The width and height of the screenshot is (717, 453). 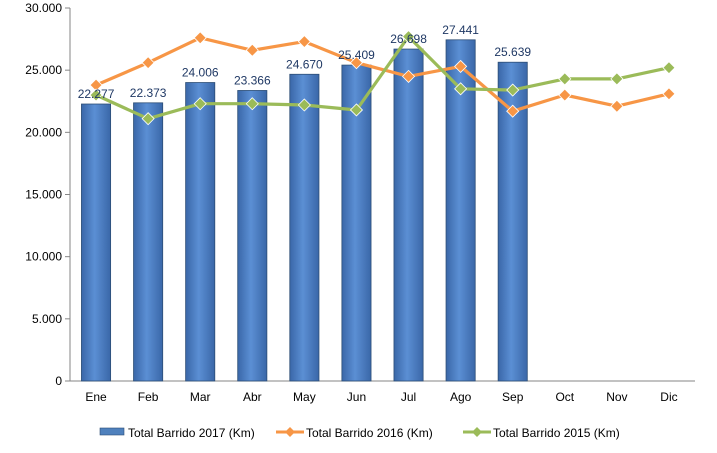 What do you see at coordinates (43, 70) in the screenshot?
I see `y-tick-label: 25.000` at bounding box center [43, 70].